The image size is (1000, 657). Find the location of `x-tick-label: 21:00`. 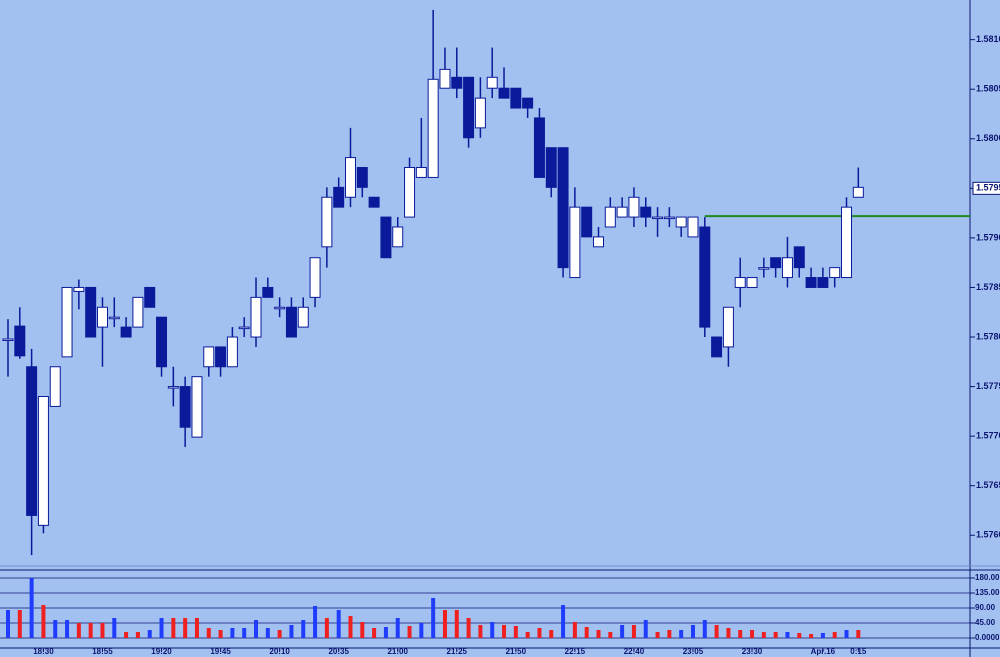

x-tick-label: 21:00 is located at coordinates (397, 651).